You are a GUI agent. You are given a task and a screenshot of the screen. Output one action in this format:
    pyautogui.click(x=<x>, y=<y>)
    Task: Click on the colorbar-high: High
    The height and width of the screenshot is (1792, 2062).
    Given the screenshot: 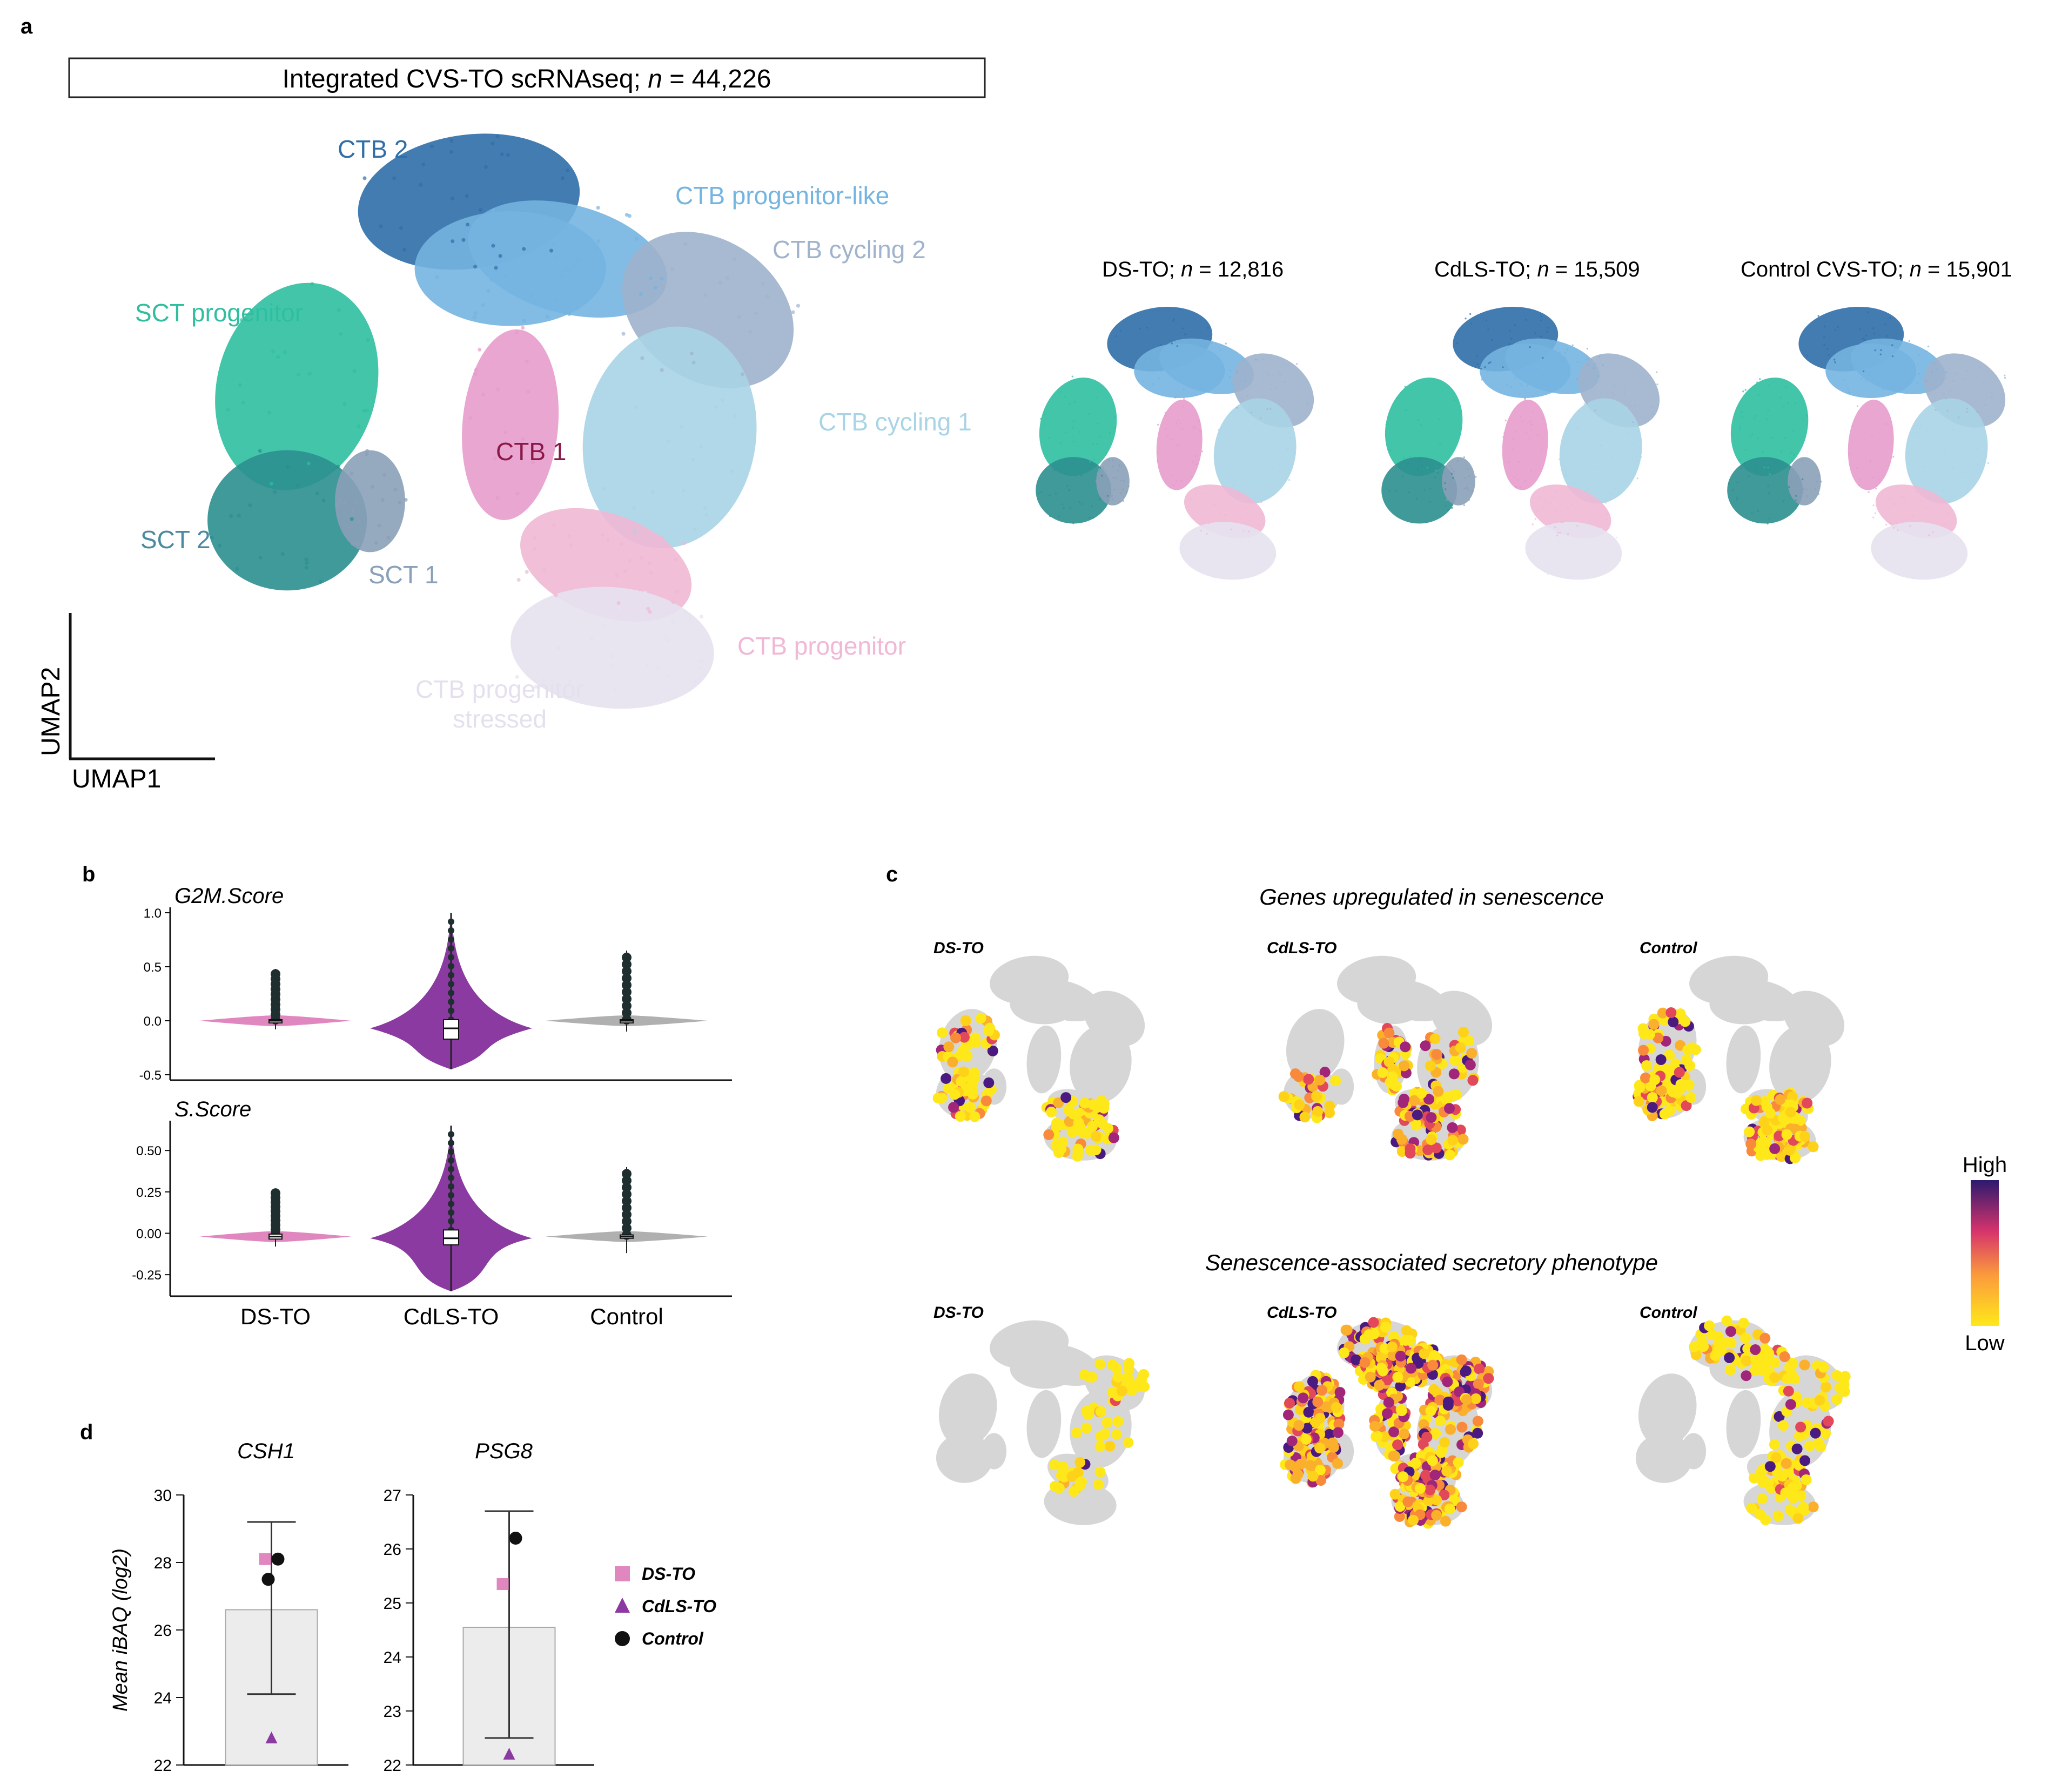 What is the action you would take?
    pyautogui.click(x=1985, y=1165)
    